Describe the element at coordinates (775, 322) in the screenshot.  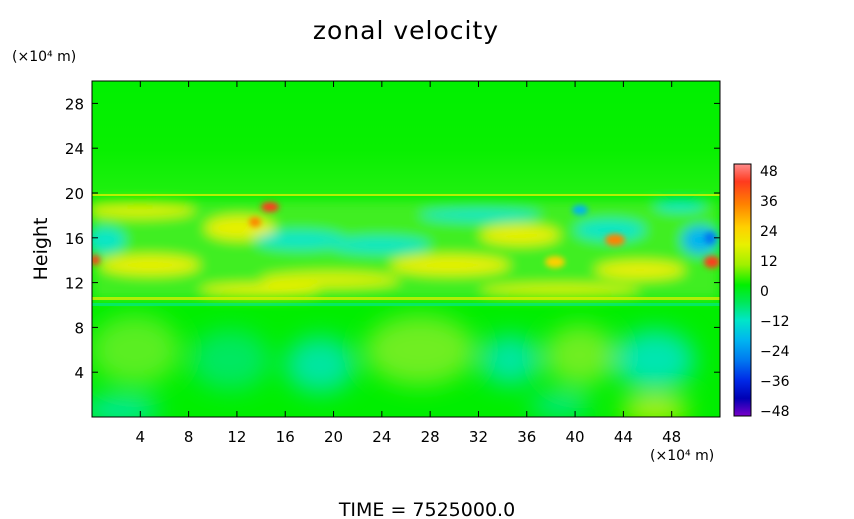
I see `colorbar-tick-label: −12` at that location.